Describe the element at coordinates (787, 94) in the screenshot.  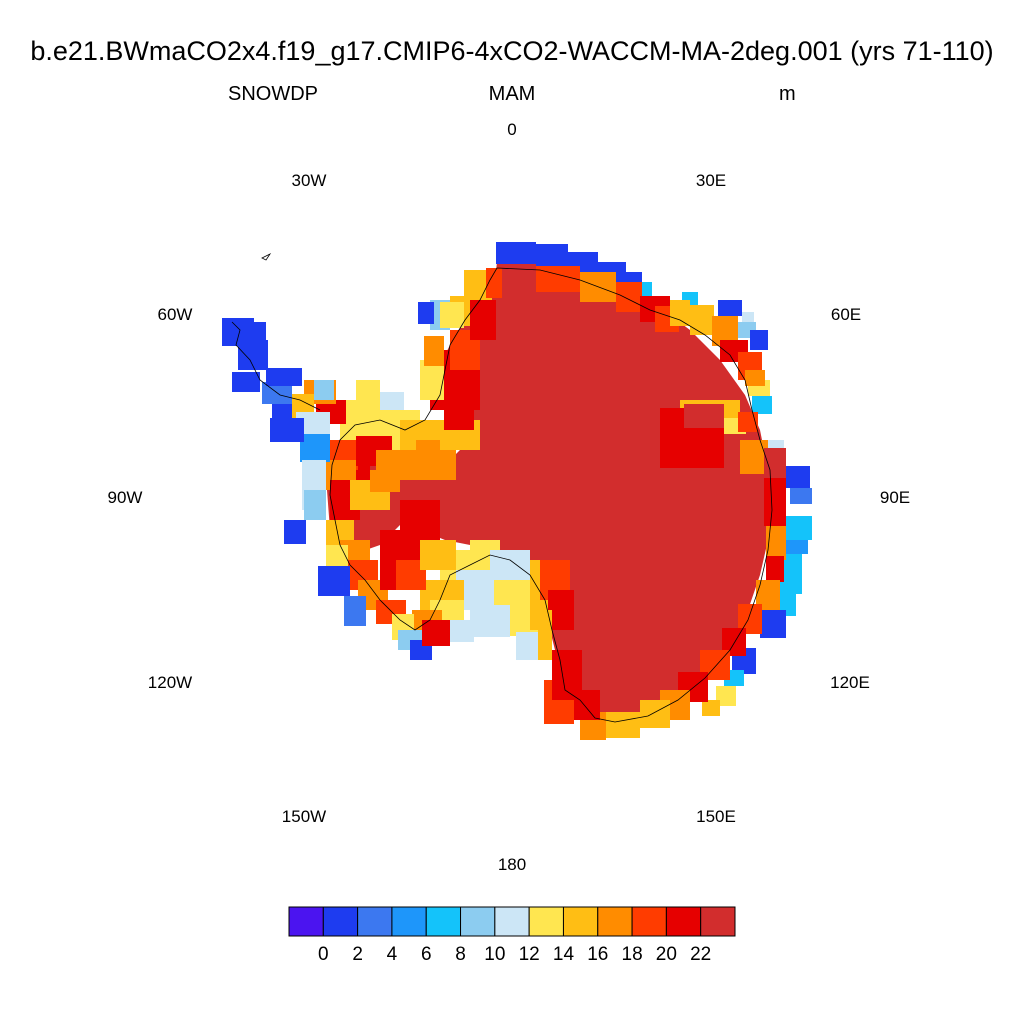
I see `units-label: m` at that location.